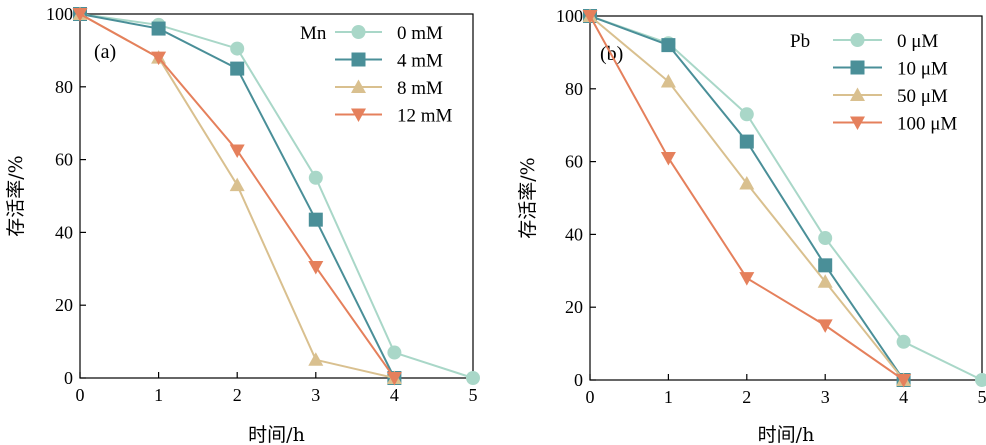 This screenshot has width=986, height=445. Describe the element at coordinates (922, 69) in the screenshot. I see `legend-label: 10 μM` at that location.